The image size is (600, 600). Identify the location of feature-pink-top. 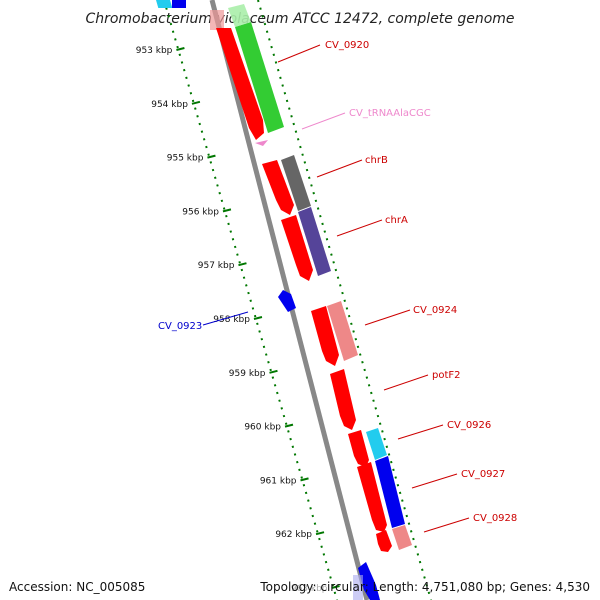
(217, 20).